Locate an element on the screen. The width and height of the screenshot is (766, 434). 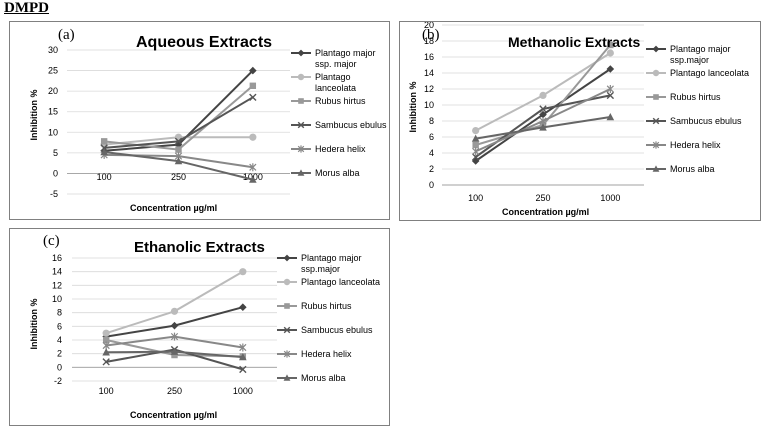
legend-item: Morus alba is located at coordinates (325, 173).